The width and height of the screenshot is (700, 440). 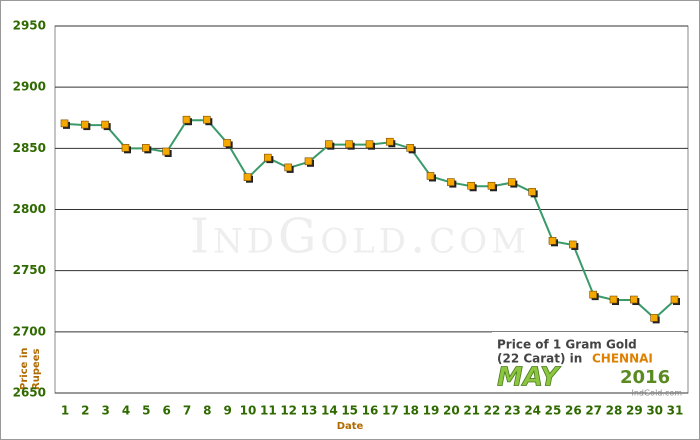 I want to click on y-tick-label: 2650, so click(x=29, y=393).